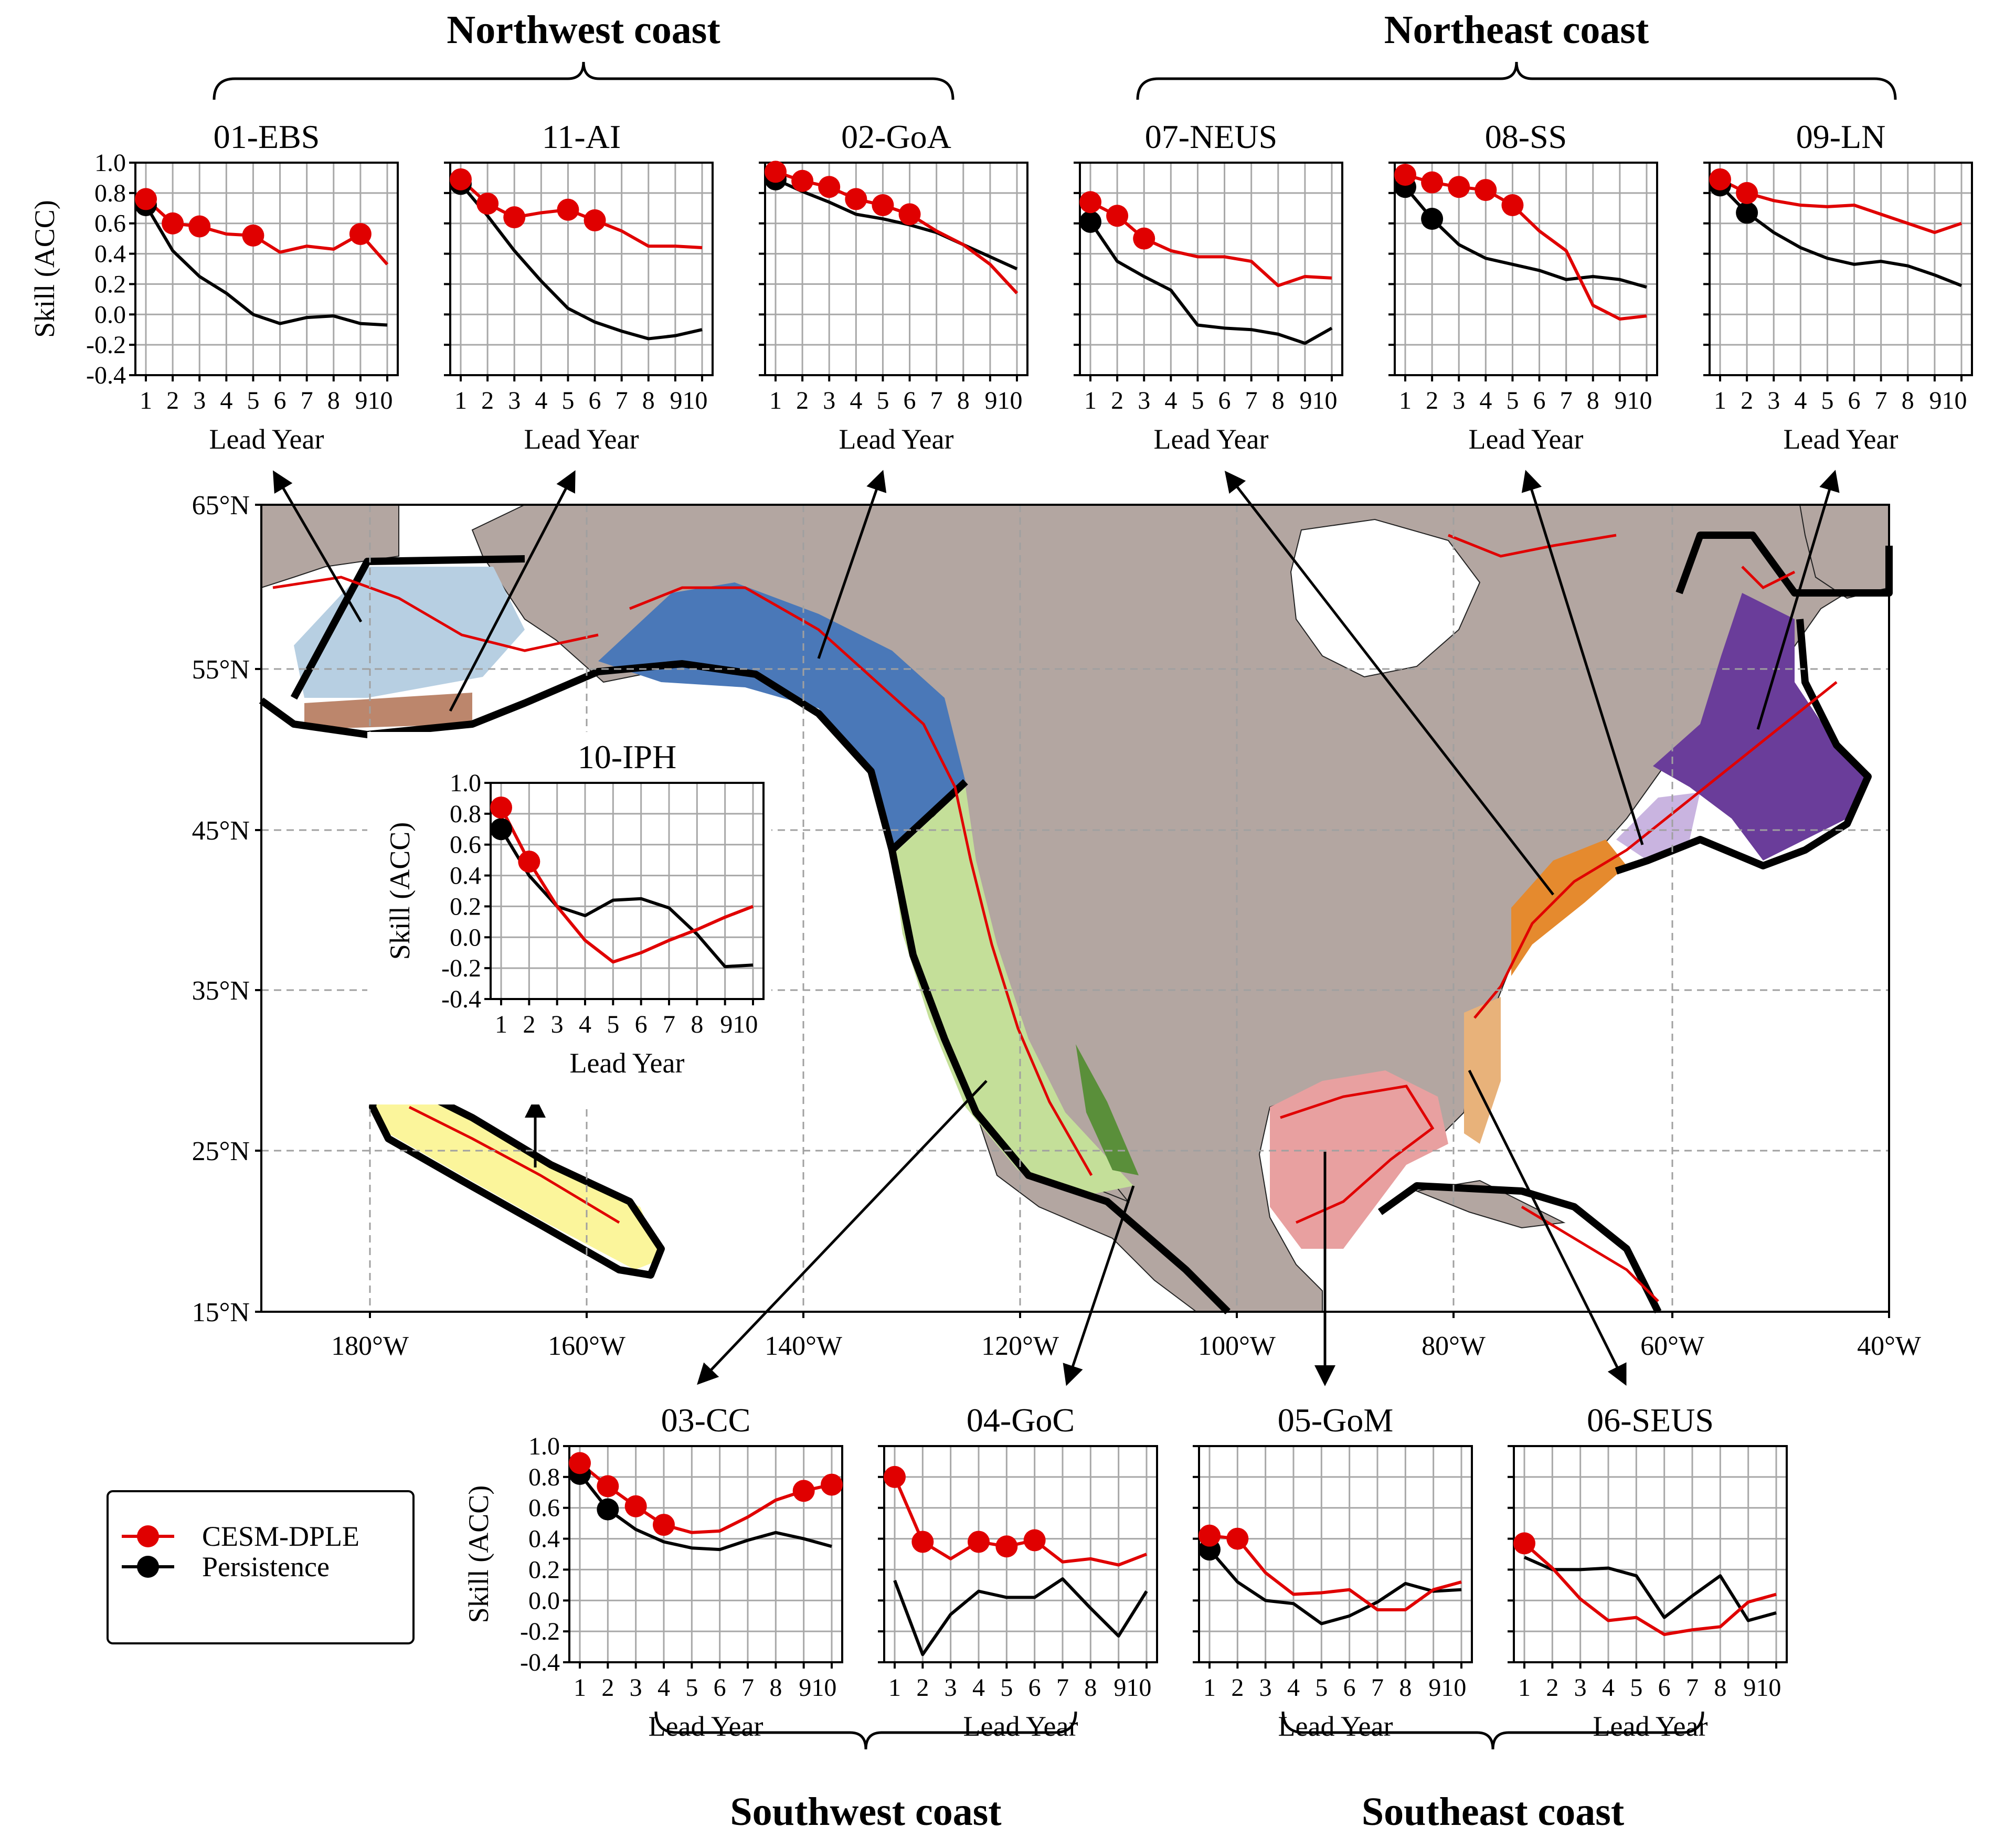  I want to click on x-tick-label: 3, so click(557, 1024).